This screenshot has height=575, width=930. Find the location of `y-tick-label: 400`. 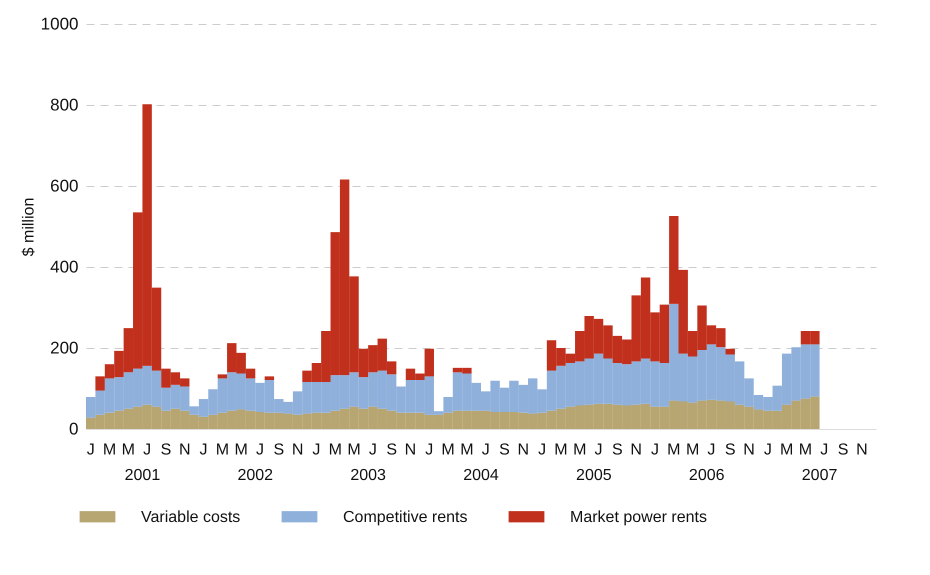

y-tick-label: 400 is located at coordinates (64, 267).